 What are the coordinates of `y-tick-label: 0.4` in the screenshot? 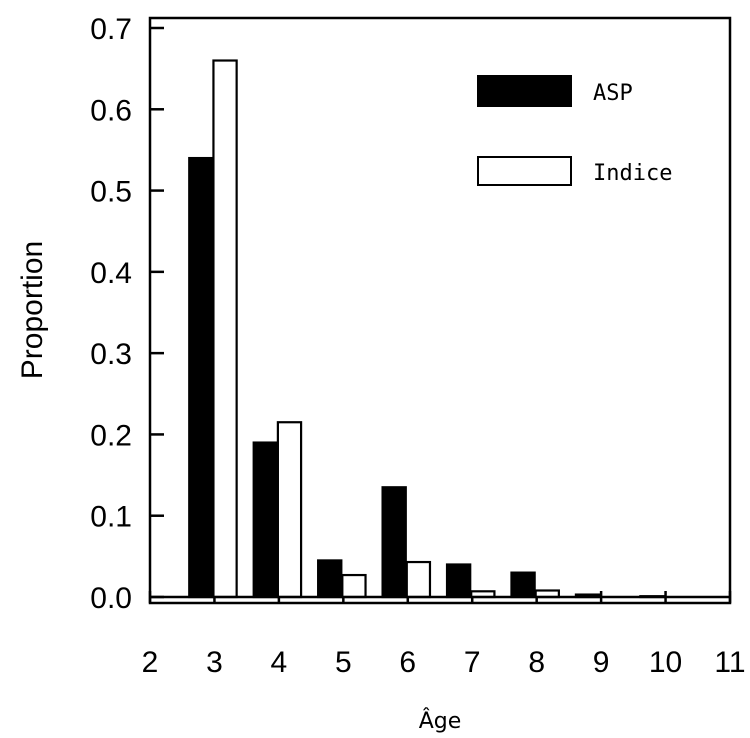 It's located at (111, 273).